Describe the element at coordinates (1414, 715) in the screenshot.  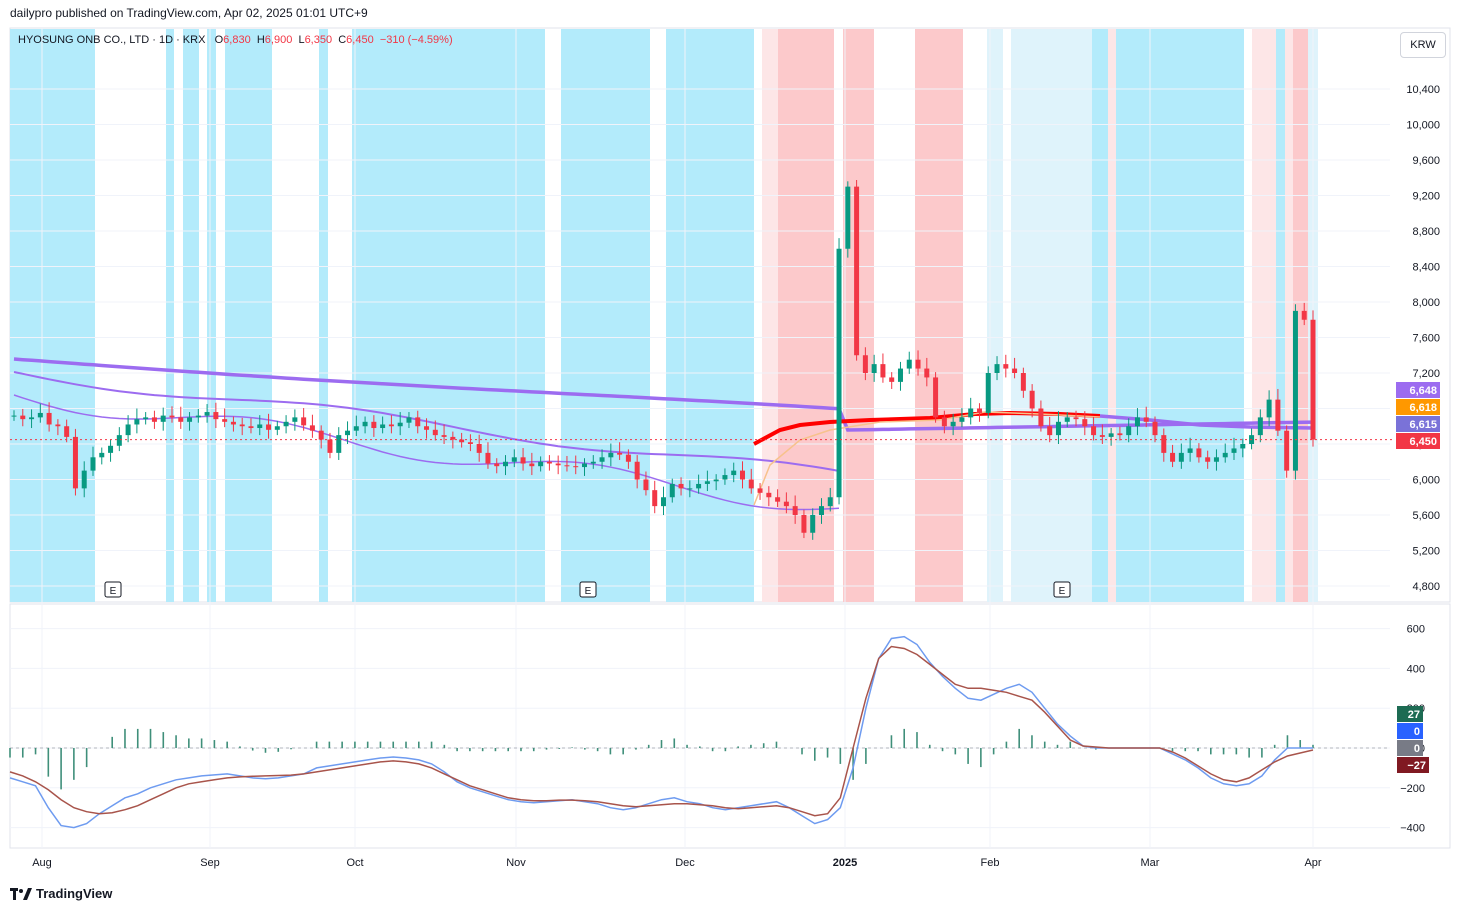
I see `osc-tag-label: 27` at that location.